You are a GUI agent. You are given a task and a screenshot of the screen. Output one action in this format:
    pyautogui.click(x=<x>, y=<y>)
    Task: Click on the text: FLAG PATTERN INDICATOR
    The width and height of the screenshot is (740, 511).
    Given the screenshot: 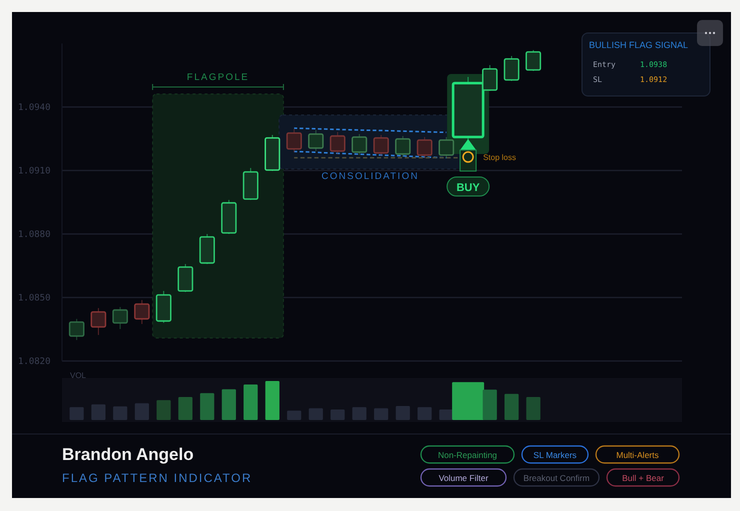 What is the action you would take?
    pyautogui.click(x=157, y=478)
    